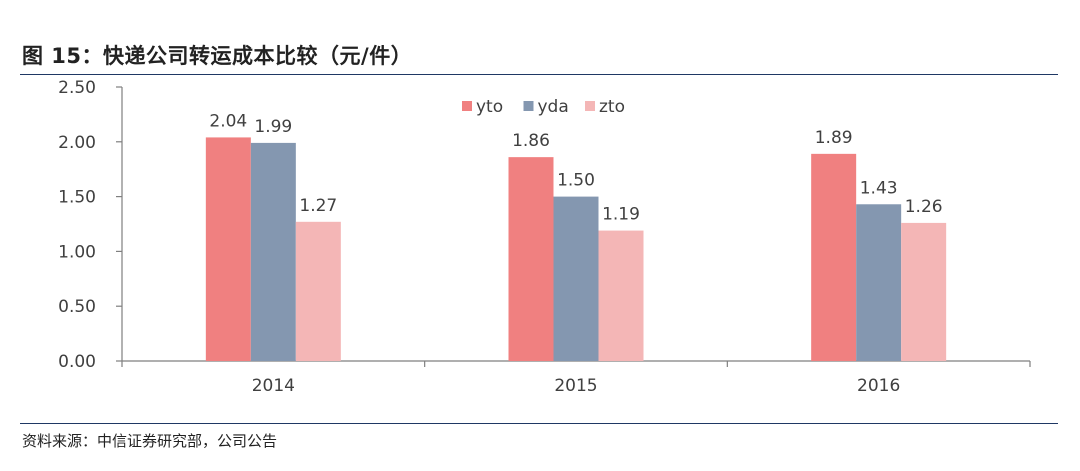 The height and width of the screenshot is (471, 1080). What do you see at coordinates (273, 251) in the screenshot?
I see `bar-yda-2014` at bounding box center [273, 251].